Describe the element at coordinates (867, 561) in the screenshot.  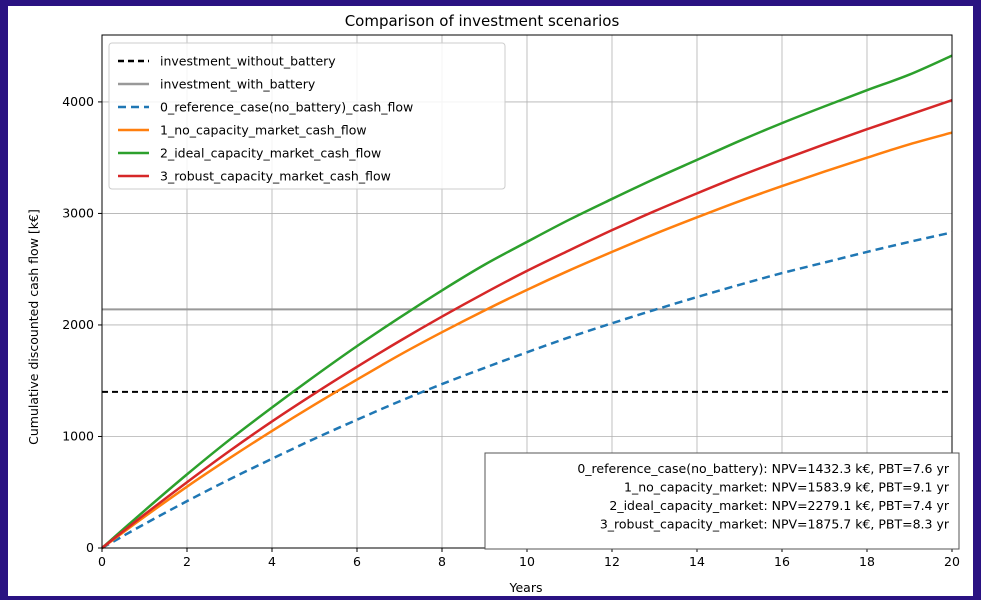
I see `x-tick-label: 18` at that location.